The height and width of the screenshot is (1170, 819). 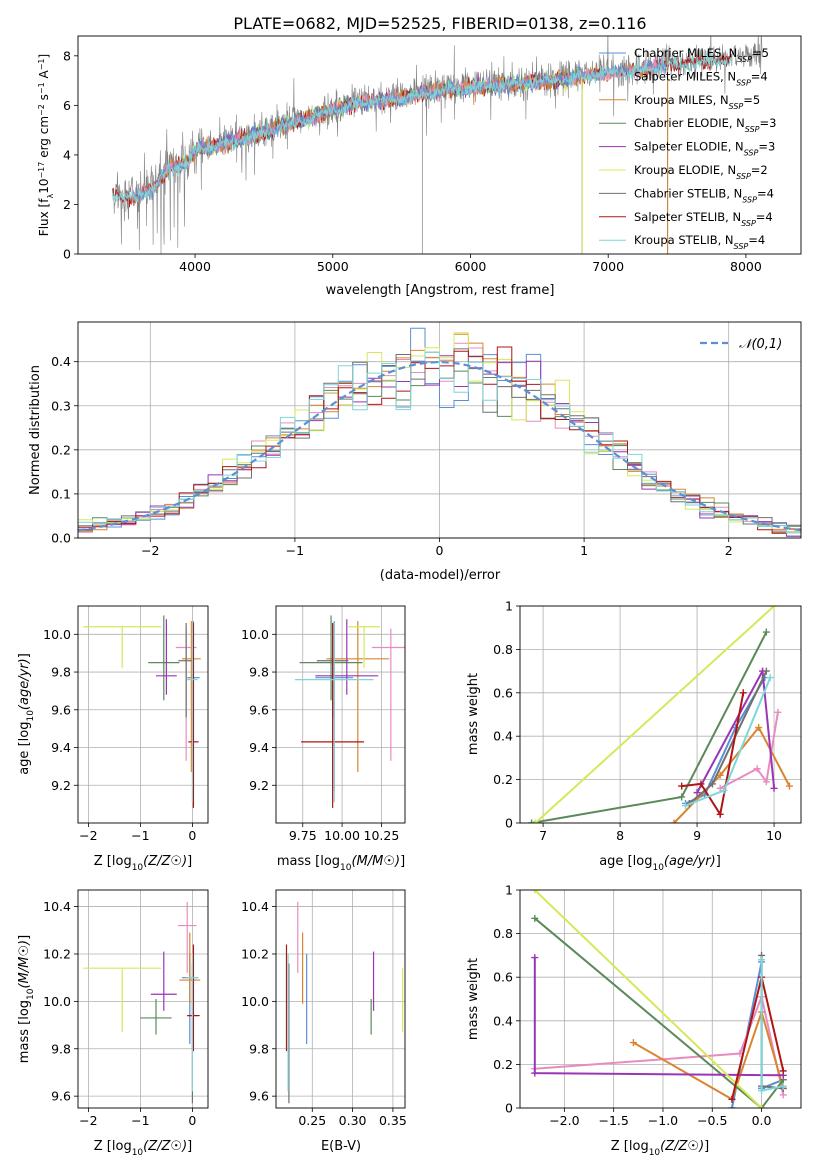 I want to click on x-tick-label: 10.00, so click(x=342, y=835).